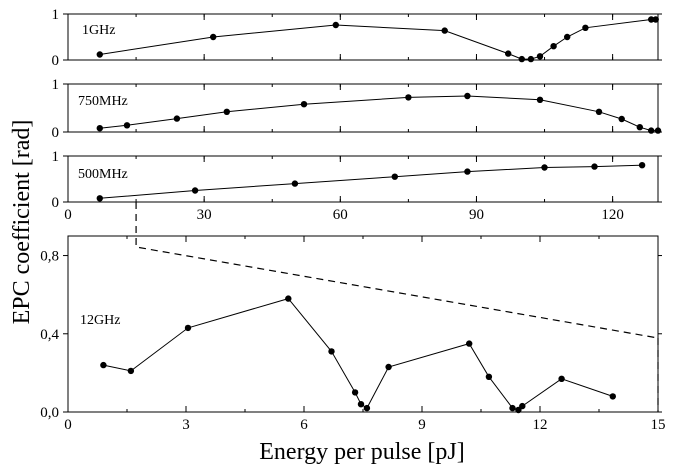  I want to click on panel-label-750mhz: 750MHz, so click(103, 101).